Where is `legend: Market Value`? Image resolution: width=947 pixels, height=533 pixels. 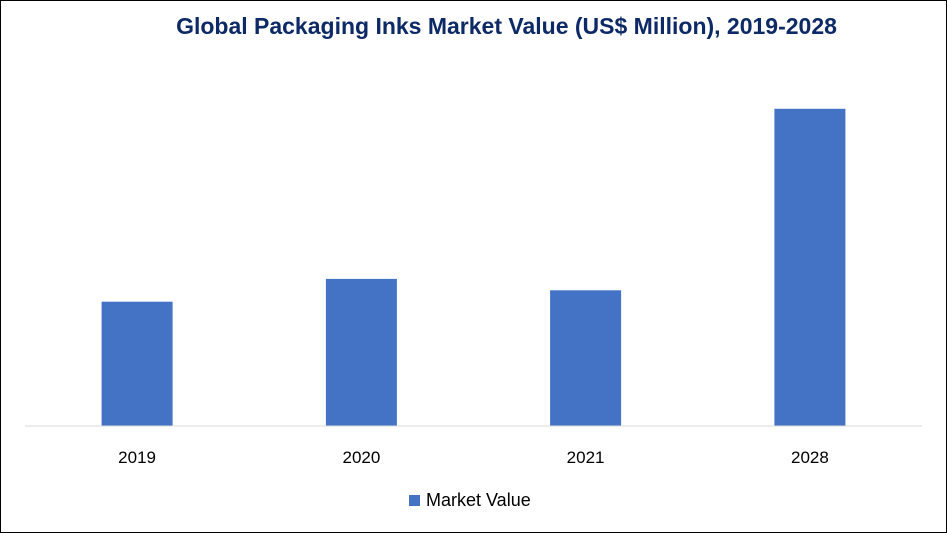 legend: Market Value is located at coordinates (470, 500).